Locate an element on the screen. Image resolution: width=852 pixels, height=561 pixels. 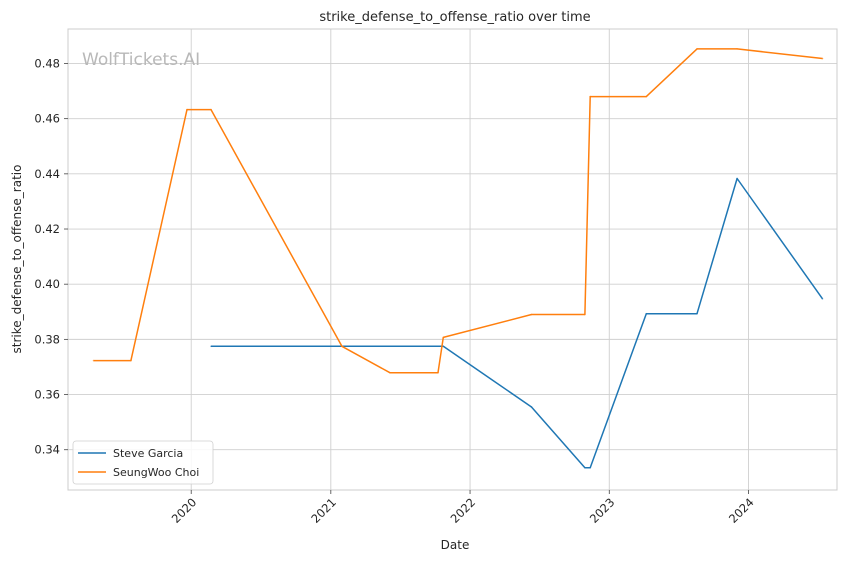
x-tick-label: 2021 is located at coordinates (323, 510).